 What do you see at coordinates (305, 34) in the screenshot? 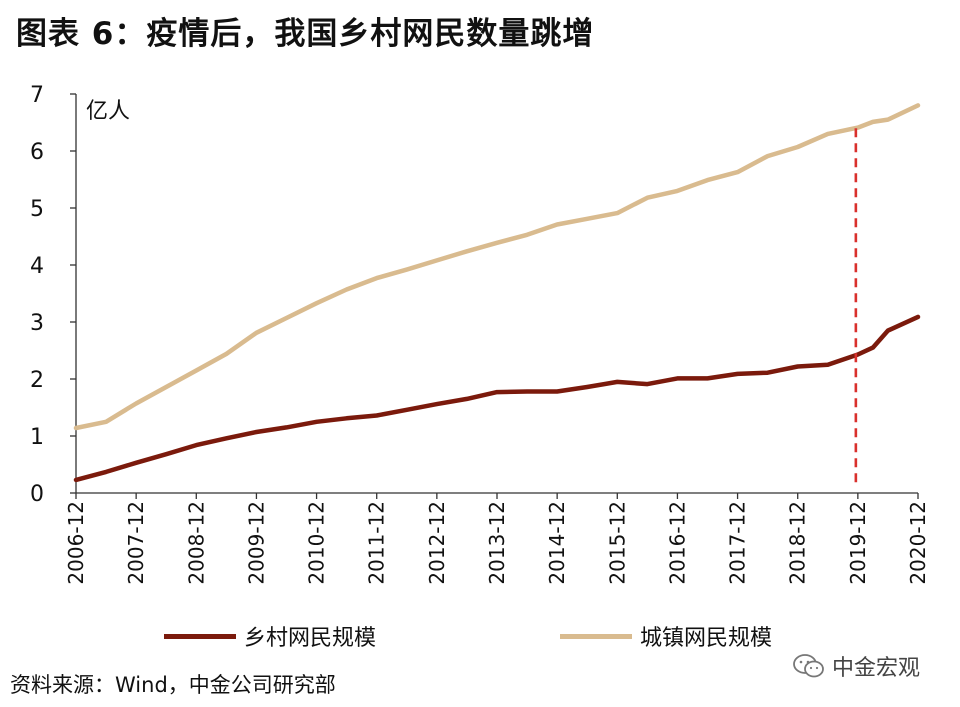
I see `page-title: 图表 6：疫情后，我国乡村网民数量跳增` at bounding box center [305, 34].